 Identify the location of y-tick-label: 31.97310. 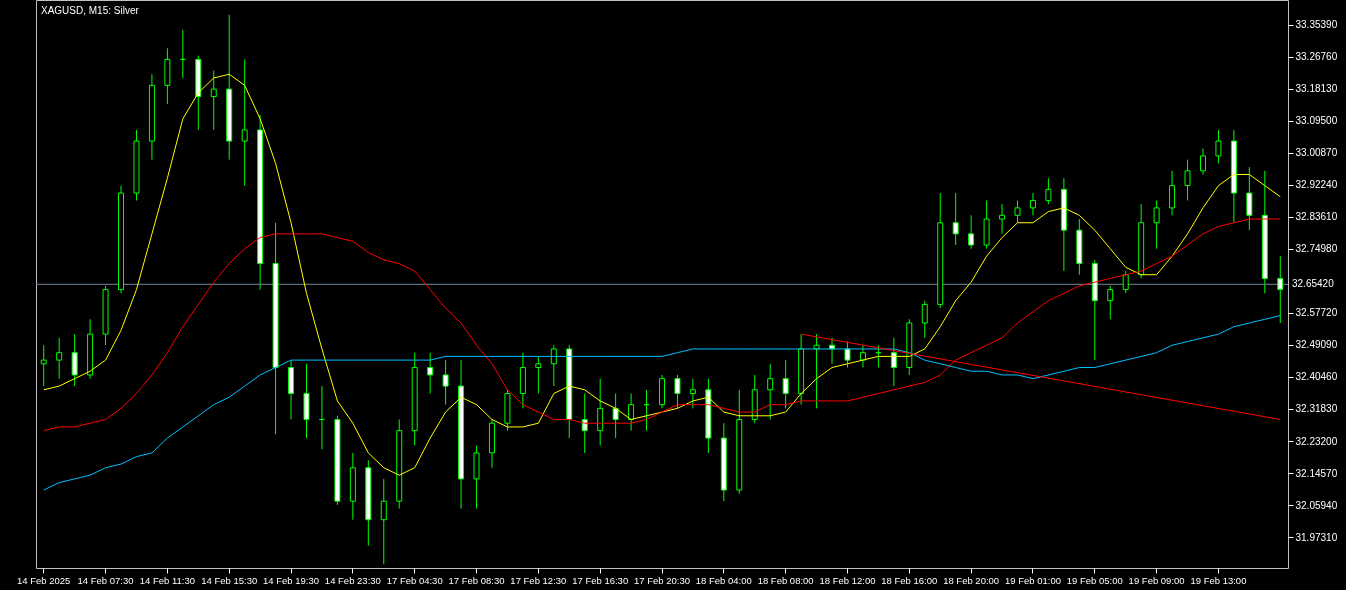
(1316, 537).